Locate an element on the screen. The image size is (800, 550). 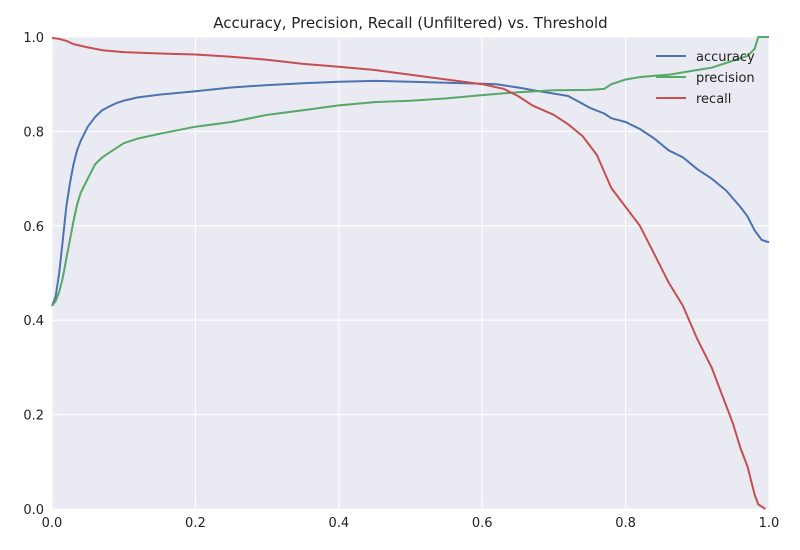
y-tick-label: 0.4 is located at coordinates (33, 321).